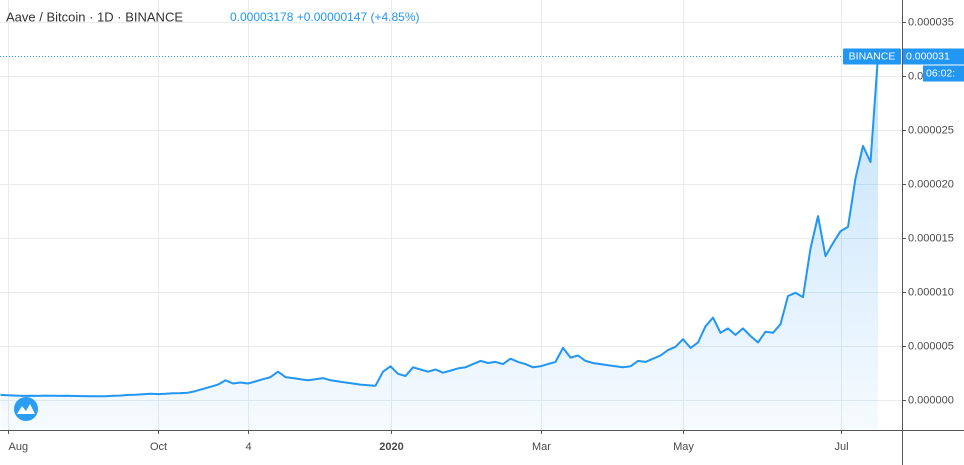 This screenshot has height=465, width=964. What do you see at coordinates (841, 447) in the screenshot?
I see `x-tick-label: Jul` at bounding box center [841, 447].